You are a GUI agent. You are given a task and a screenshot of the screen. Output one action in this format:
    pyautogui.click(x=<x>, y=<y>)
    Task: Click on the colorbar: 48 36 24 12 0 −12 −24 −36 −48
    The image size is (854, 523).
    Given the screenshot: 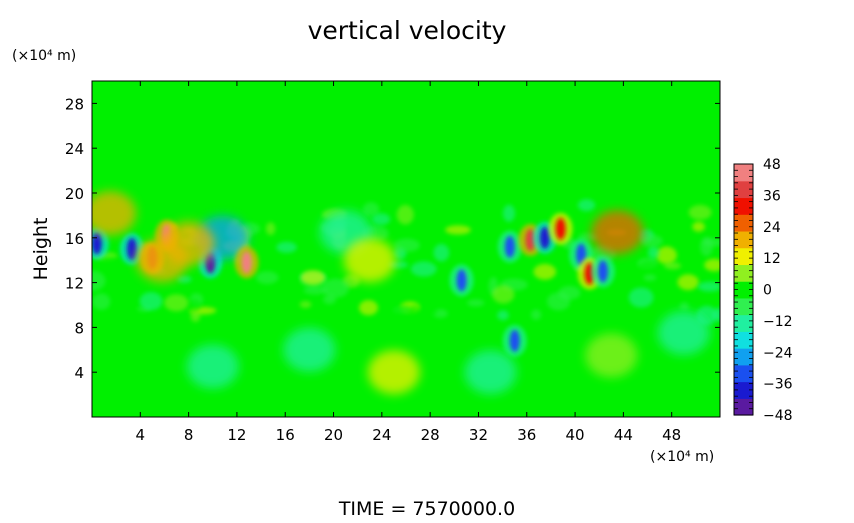 What is the action you would take?
    pyautogui.click(x=763, y=290)
    